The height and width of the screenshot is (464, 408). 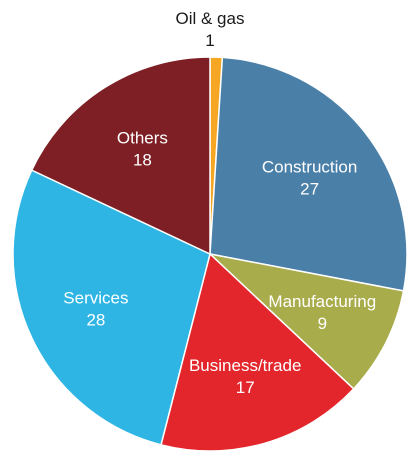 What do you see at coordinates (309, 178) in the screenshot?
I see `slice-label-construction: Construction 27` at bounding box center [309, 178].